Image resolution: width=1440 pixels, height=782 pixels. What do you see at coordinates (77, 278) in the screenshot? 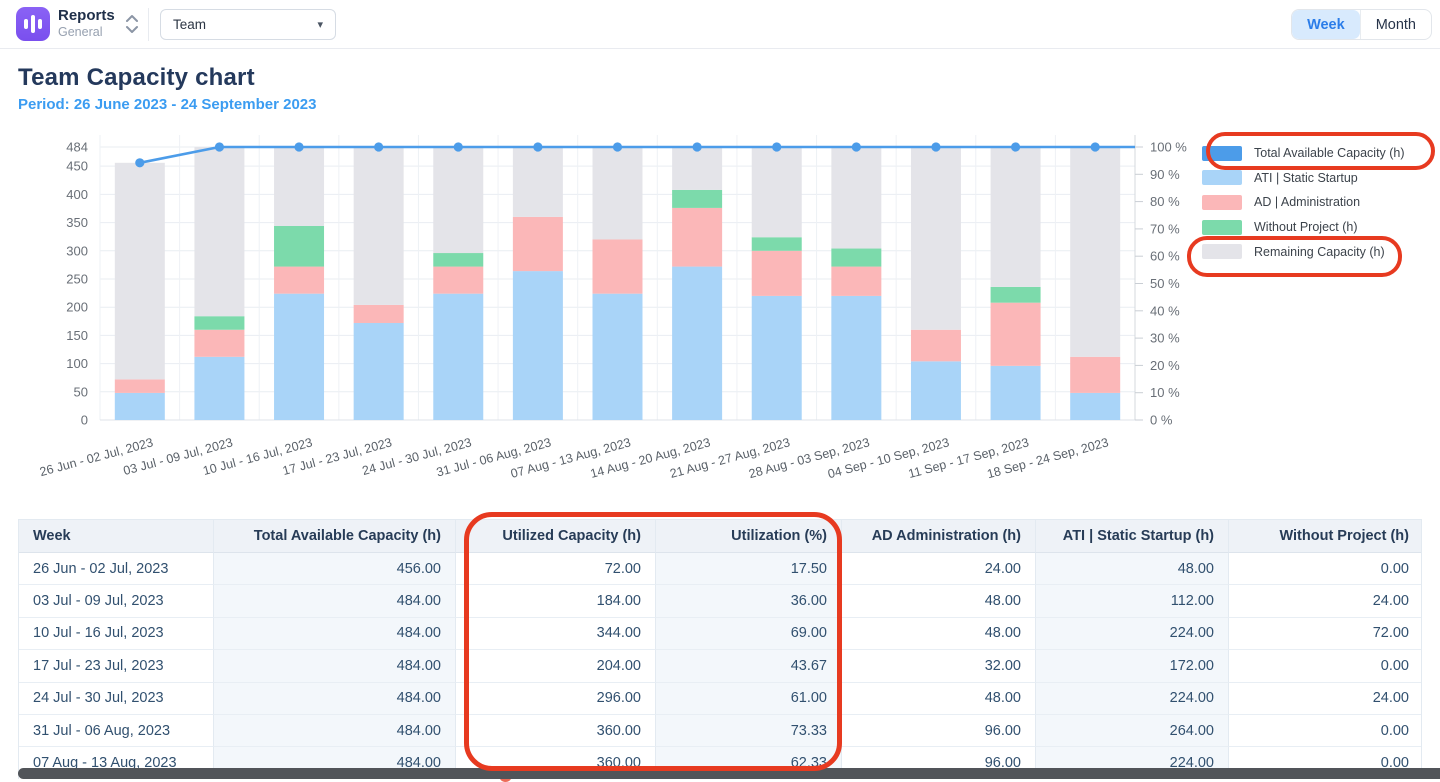
I see `svg-text: 250` at bounding box center [77, 278].